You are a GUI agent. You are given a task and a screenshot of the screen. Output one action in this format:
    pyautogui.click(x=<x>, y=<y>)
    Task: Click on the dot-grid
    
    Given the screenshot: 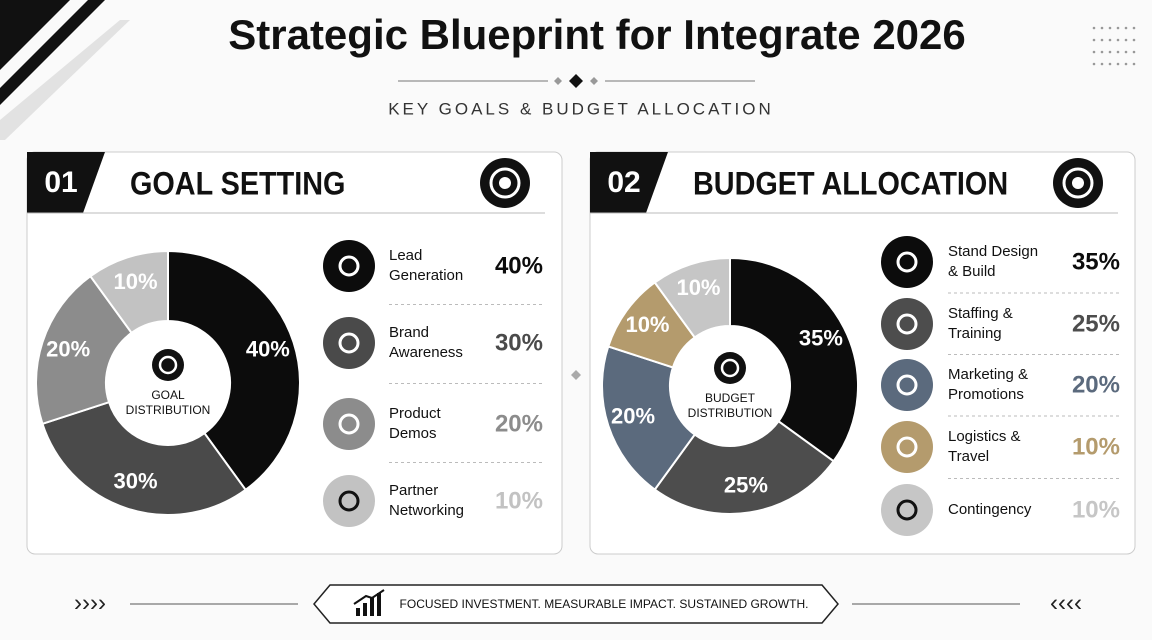 What is the action you would take?
    pyautogui.click(x=1114, y=46)
    